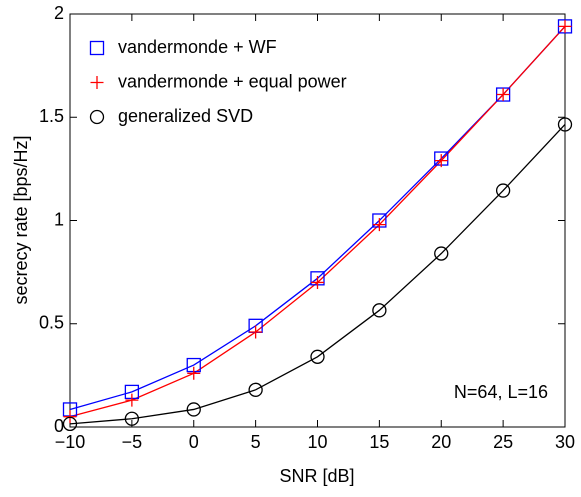 This screenshot has width=581, height=497. I want to click on y-tick-label: 0, so click(59, 426).